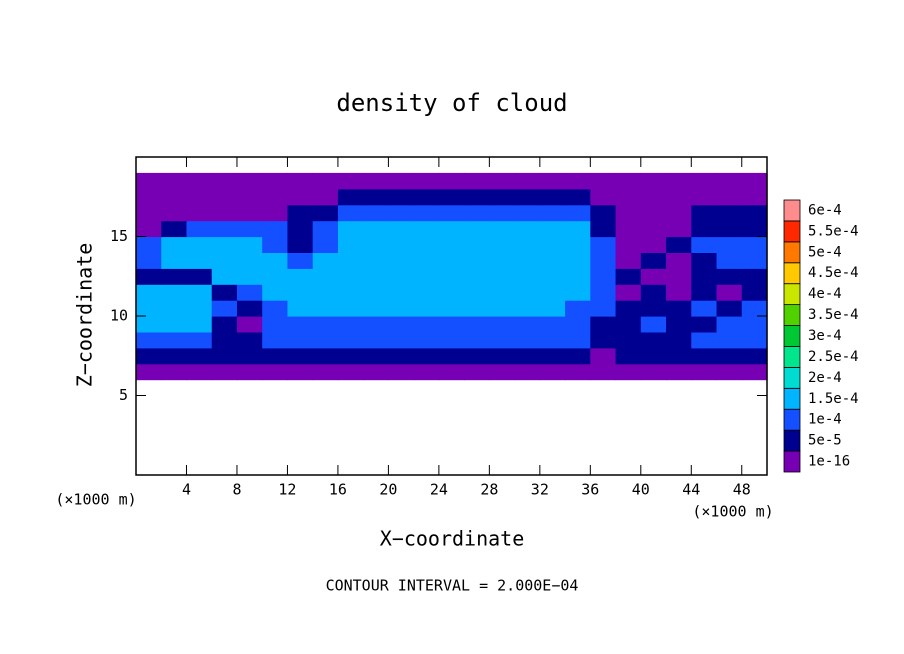 This screenshot has height=654, width=904. I want to click on y-tick-label: 10, so click(119, 316).